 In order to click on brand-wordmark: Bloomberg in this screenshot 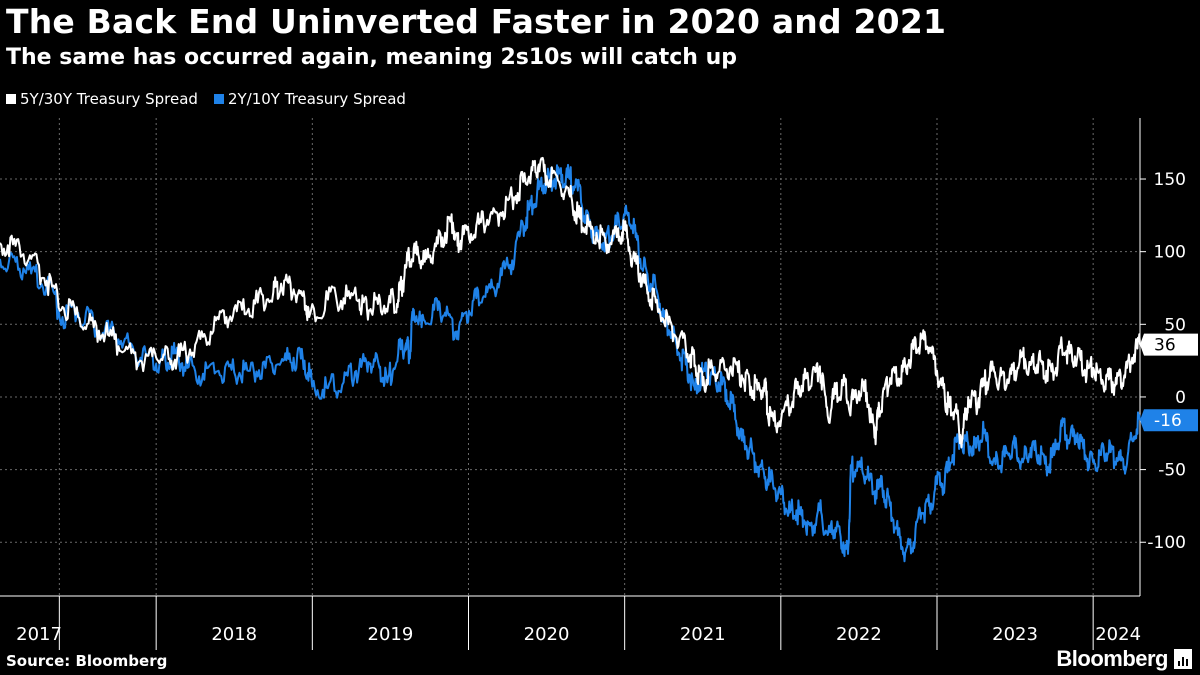, I will do `click(1112, 658)`.